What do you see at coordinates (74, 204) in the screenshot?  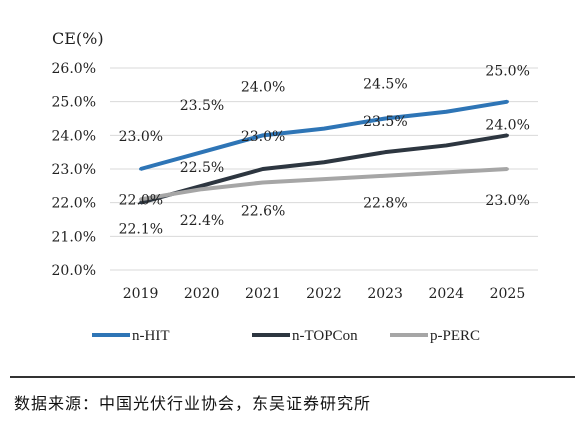 I see `y-tick-label: 22.0%` at bounding box center [74, 204].